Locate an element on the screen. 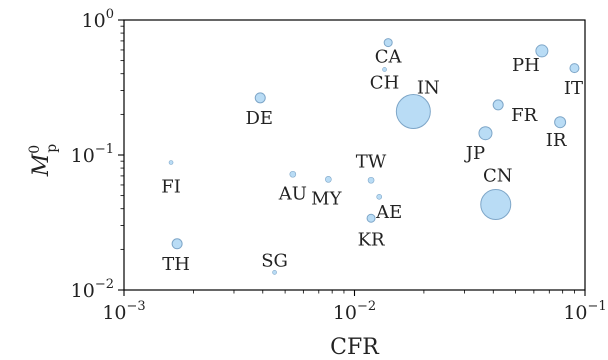  point-label-de: DE is located at coordinates (259, 118).